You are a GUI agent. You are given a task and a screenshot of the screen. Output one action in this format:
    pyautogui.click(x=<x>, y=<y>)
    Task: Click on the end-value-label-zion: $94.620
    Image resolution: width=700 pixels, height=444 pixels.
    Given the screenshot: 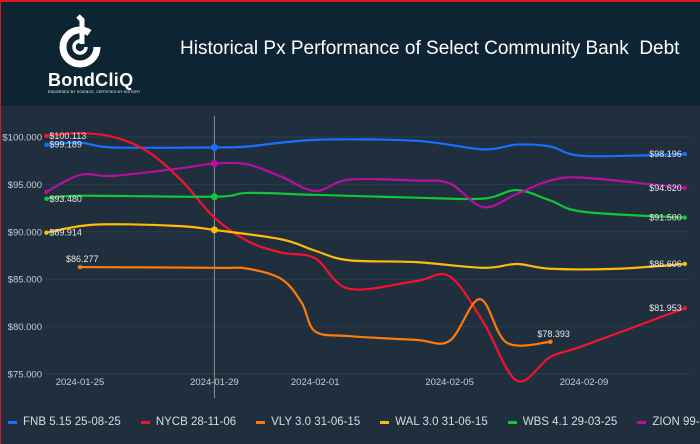 What is the action you would take?
    pyautogui.click(x=665, y=188)
    